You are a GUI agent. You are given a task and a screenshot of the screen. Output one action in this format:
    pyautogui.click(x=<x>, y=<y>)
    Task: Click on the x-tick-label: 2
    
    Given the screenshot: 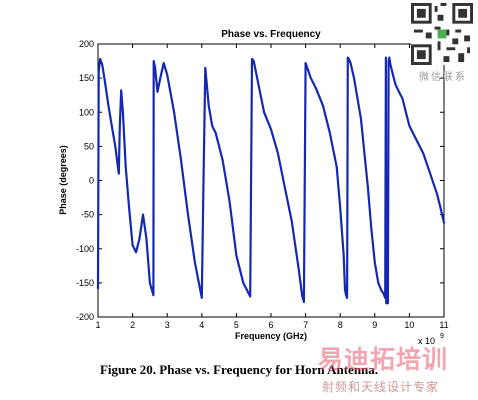 What is the action you would take?
    pyautogui.click(x=132, y=325)
    